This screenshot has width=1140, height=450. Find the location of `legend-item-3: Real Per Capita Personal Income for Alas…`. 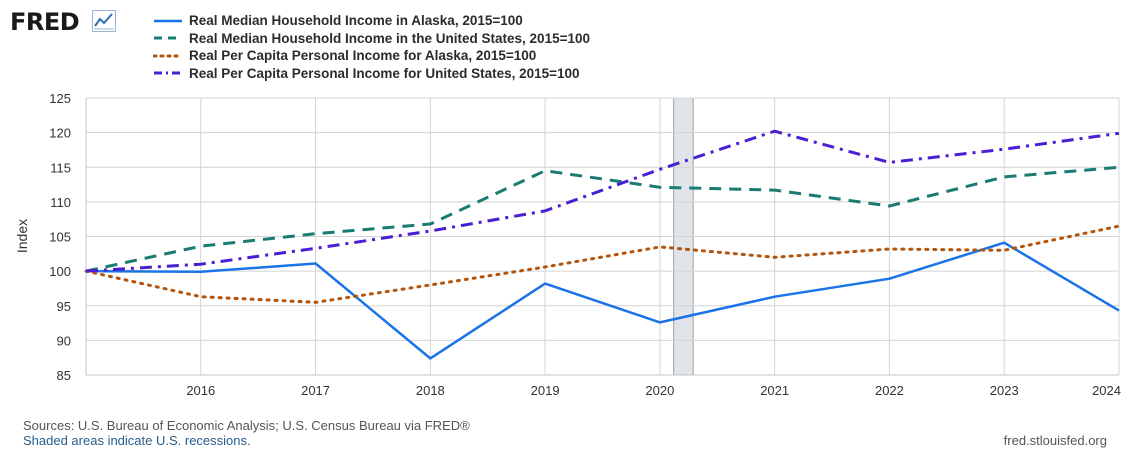

legend-item-3: Real Per Capita Personal Income for Alas… is located at coordinates (371, 56).